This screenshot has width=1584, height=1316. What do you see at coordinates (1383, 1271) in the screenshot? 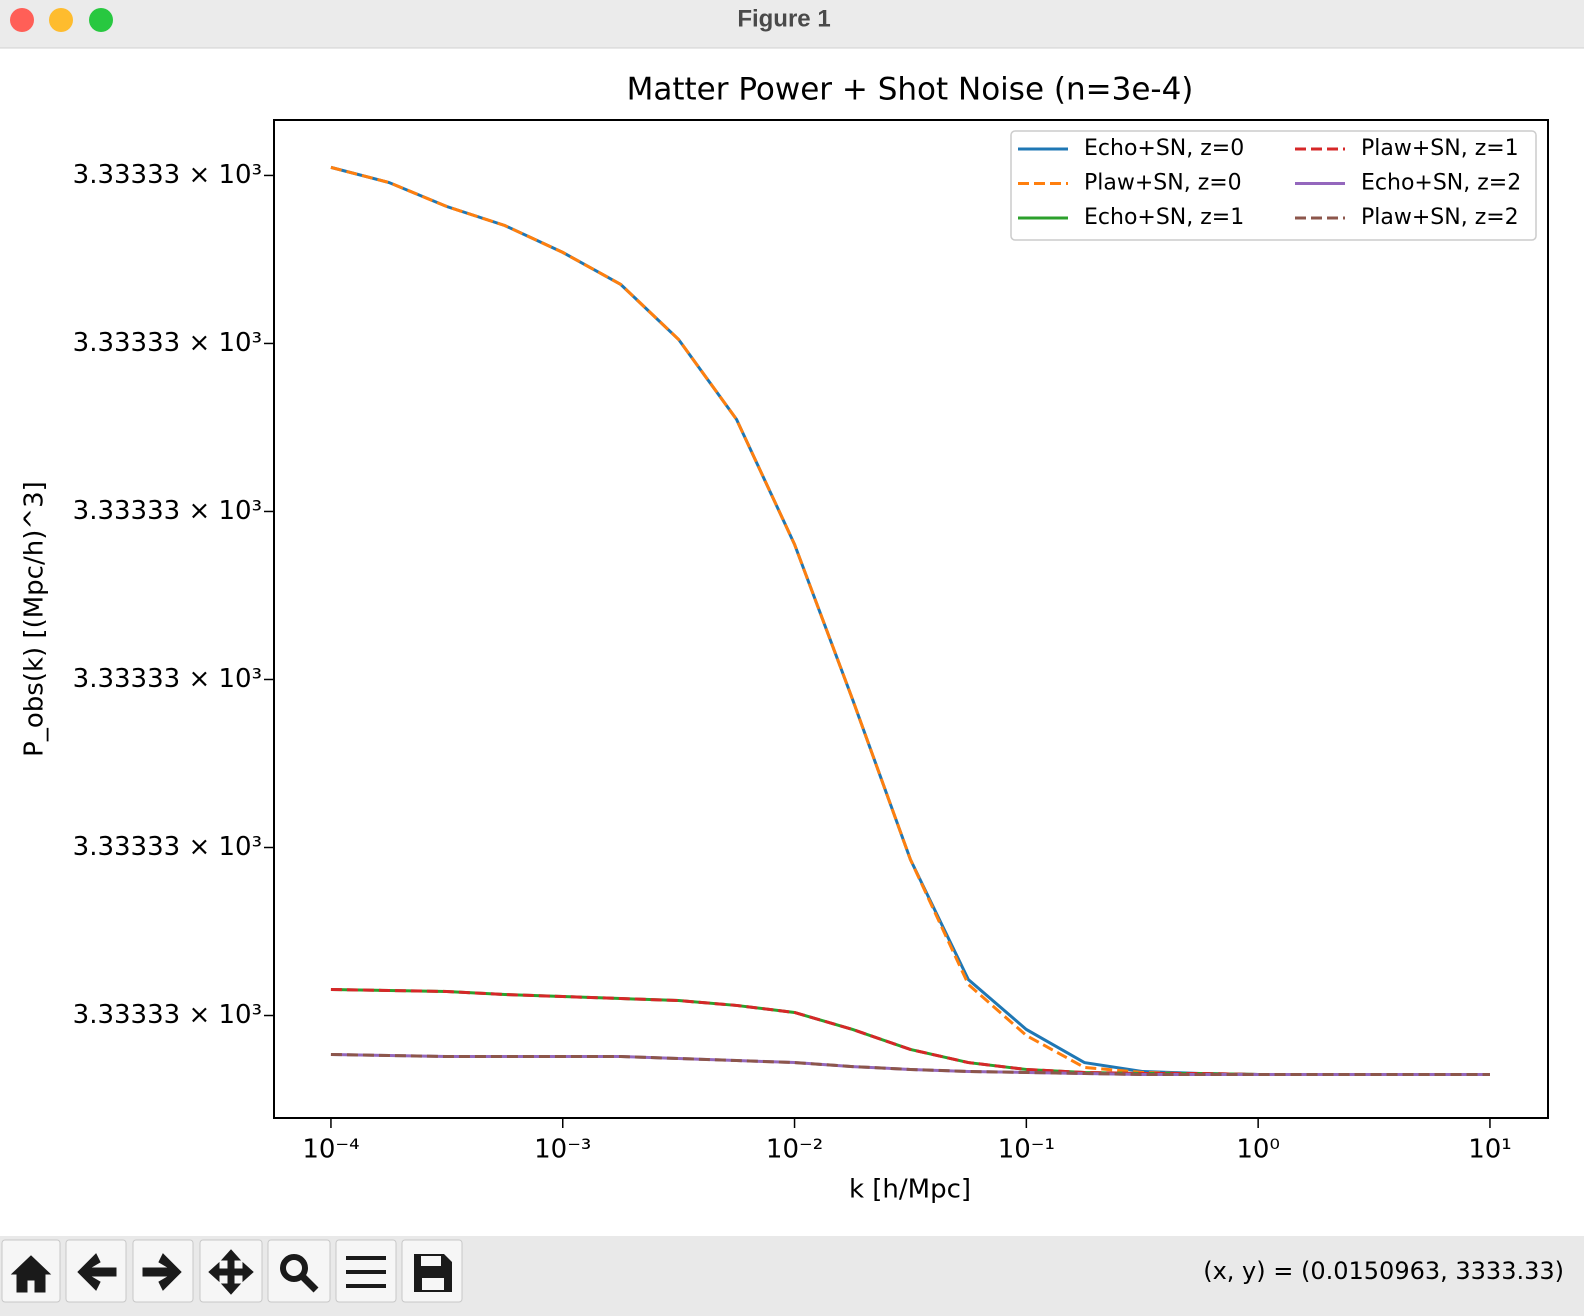
I see `status-text: (x, y) = (0.0150963, 3333.33)` at bounding box center [1383, 1271].